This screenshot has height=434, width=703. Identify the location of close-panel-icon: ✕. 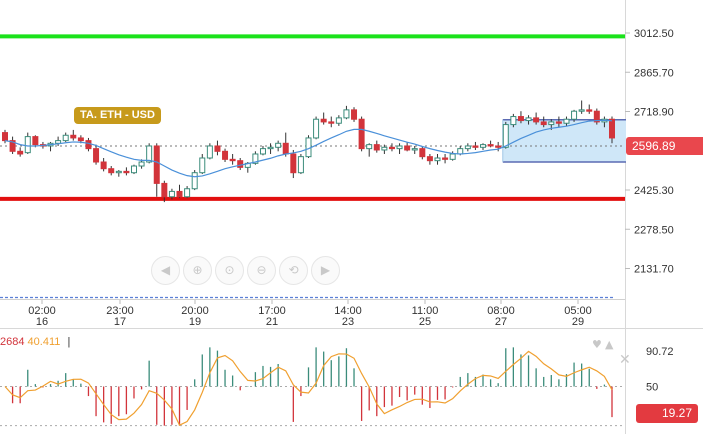
(625, 360).